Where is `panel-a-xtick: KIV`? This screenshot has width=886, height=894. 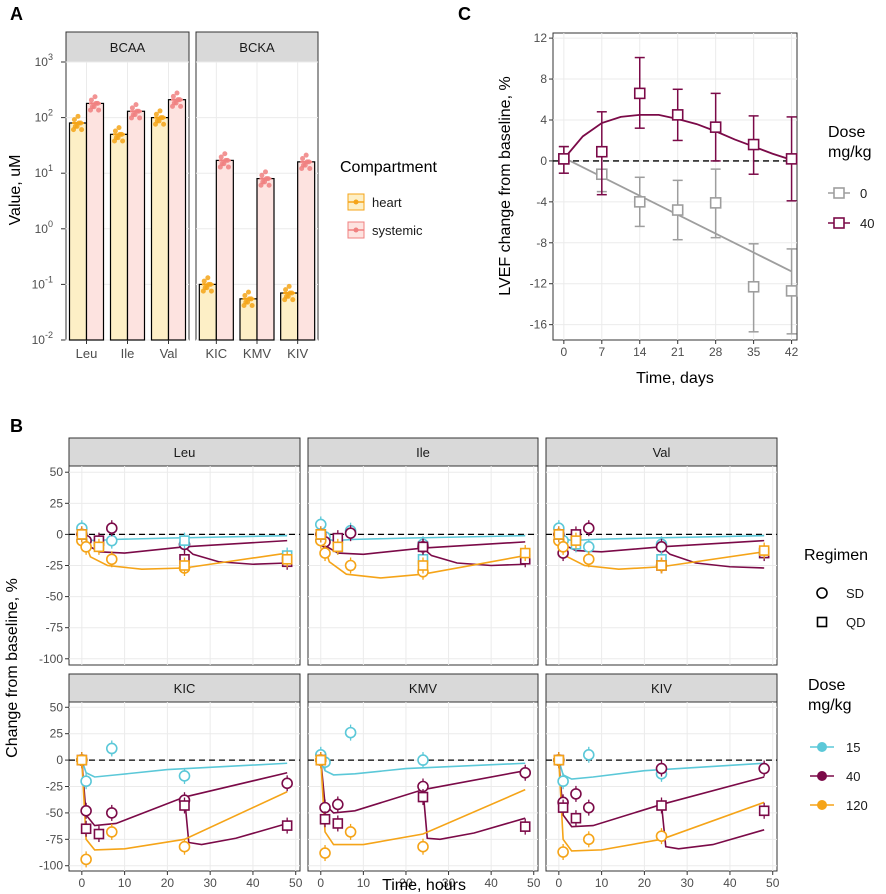
panel-a-xtick: KIV is located at coordinates (297, 353).